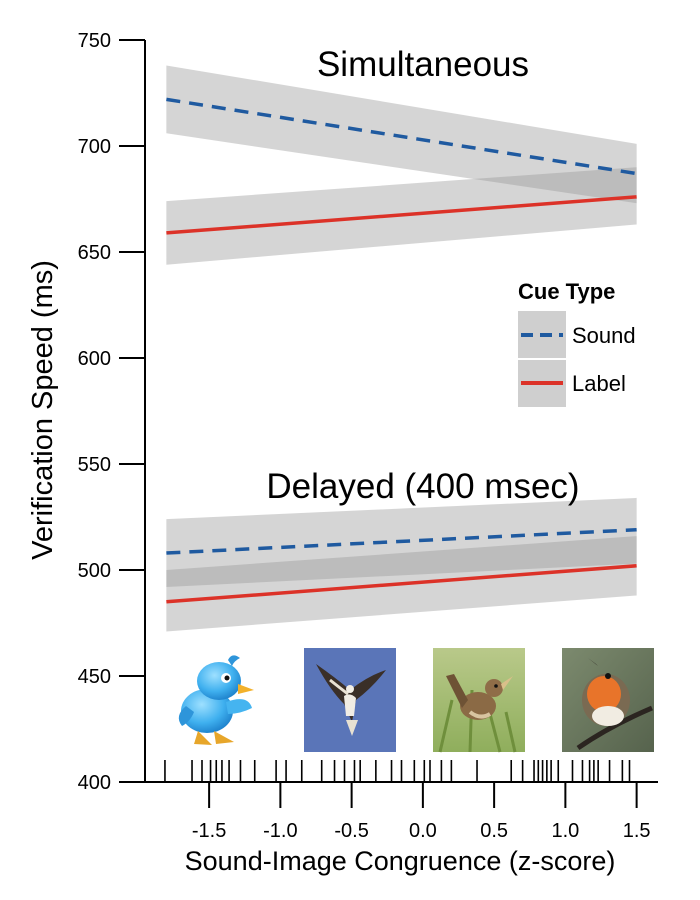 The width and height of the screenshot is (700, 900). Describe the element at coordinates (397, 771) in the screenshot. I see `rug-marks` at that location.